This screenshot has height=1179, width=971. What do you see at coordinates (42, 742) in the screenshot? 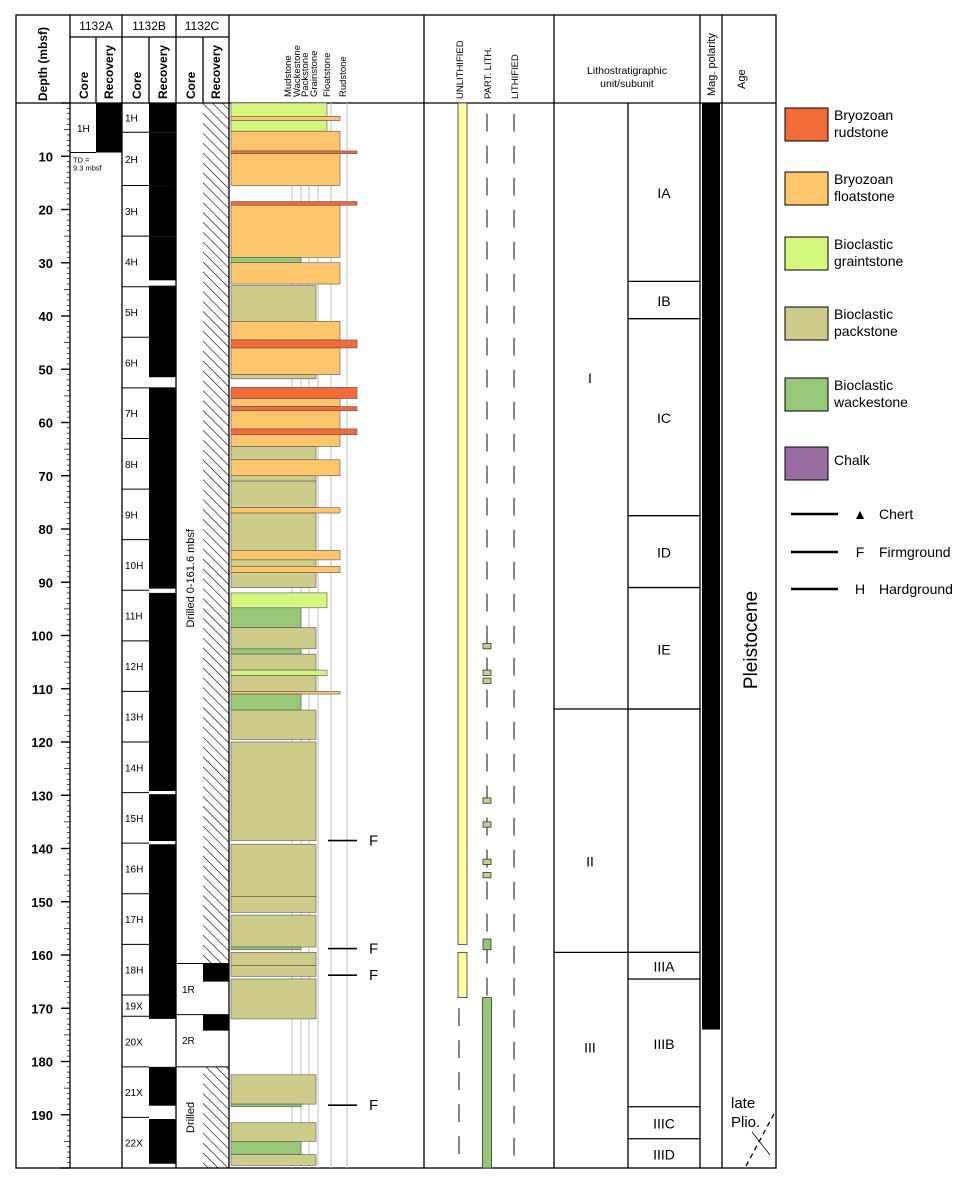
I see `depth-tick-label: 120` at bounding box center [42, 742].